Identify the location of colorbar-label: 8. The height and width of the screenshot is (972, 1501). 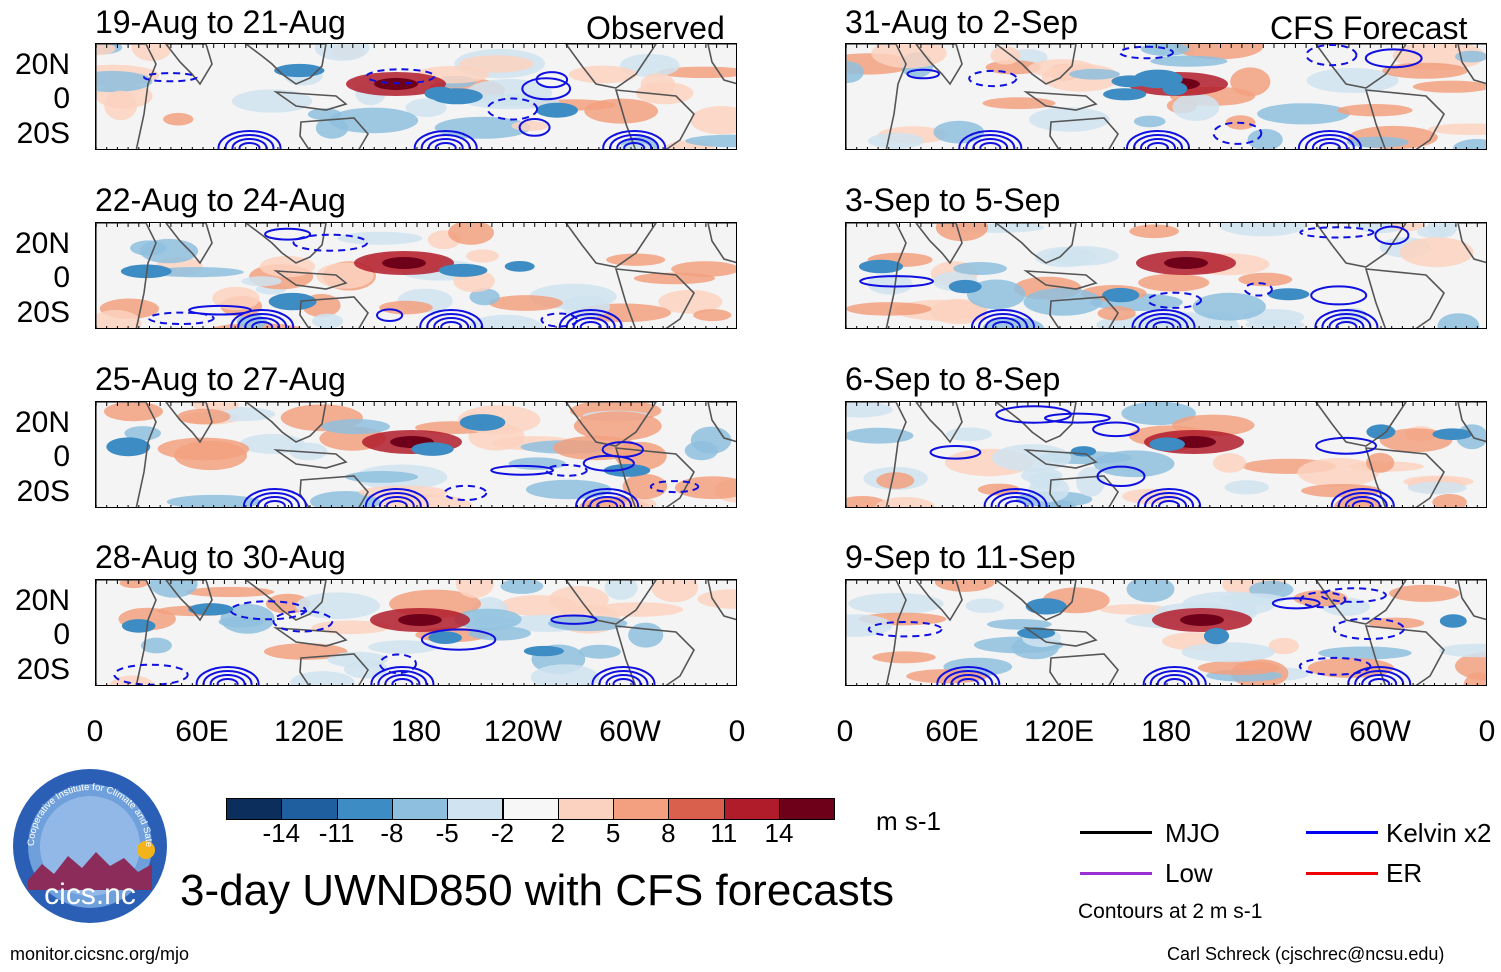
(668, 833).